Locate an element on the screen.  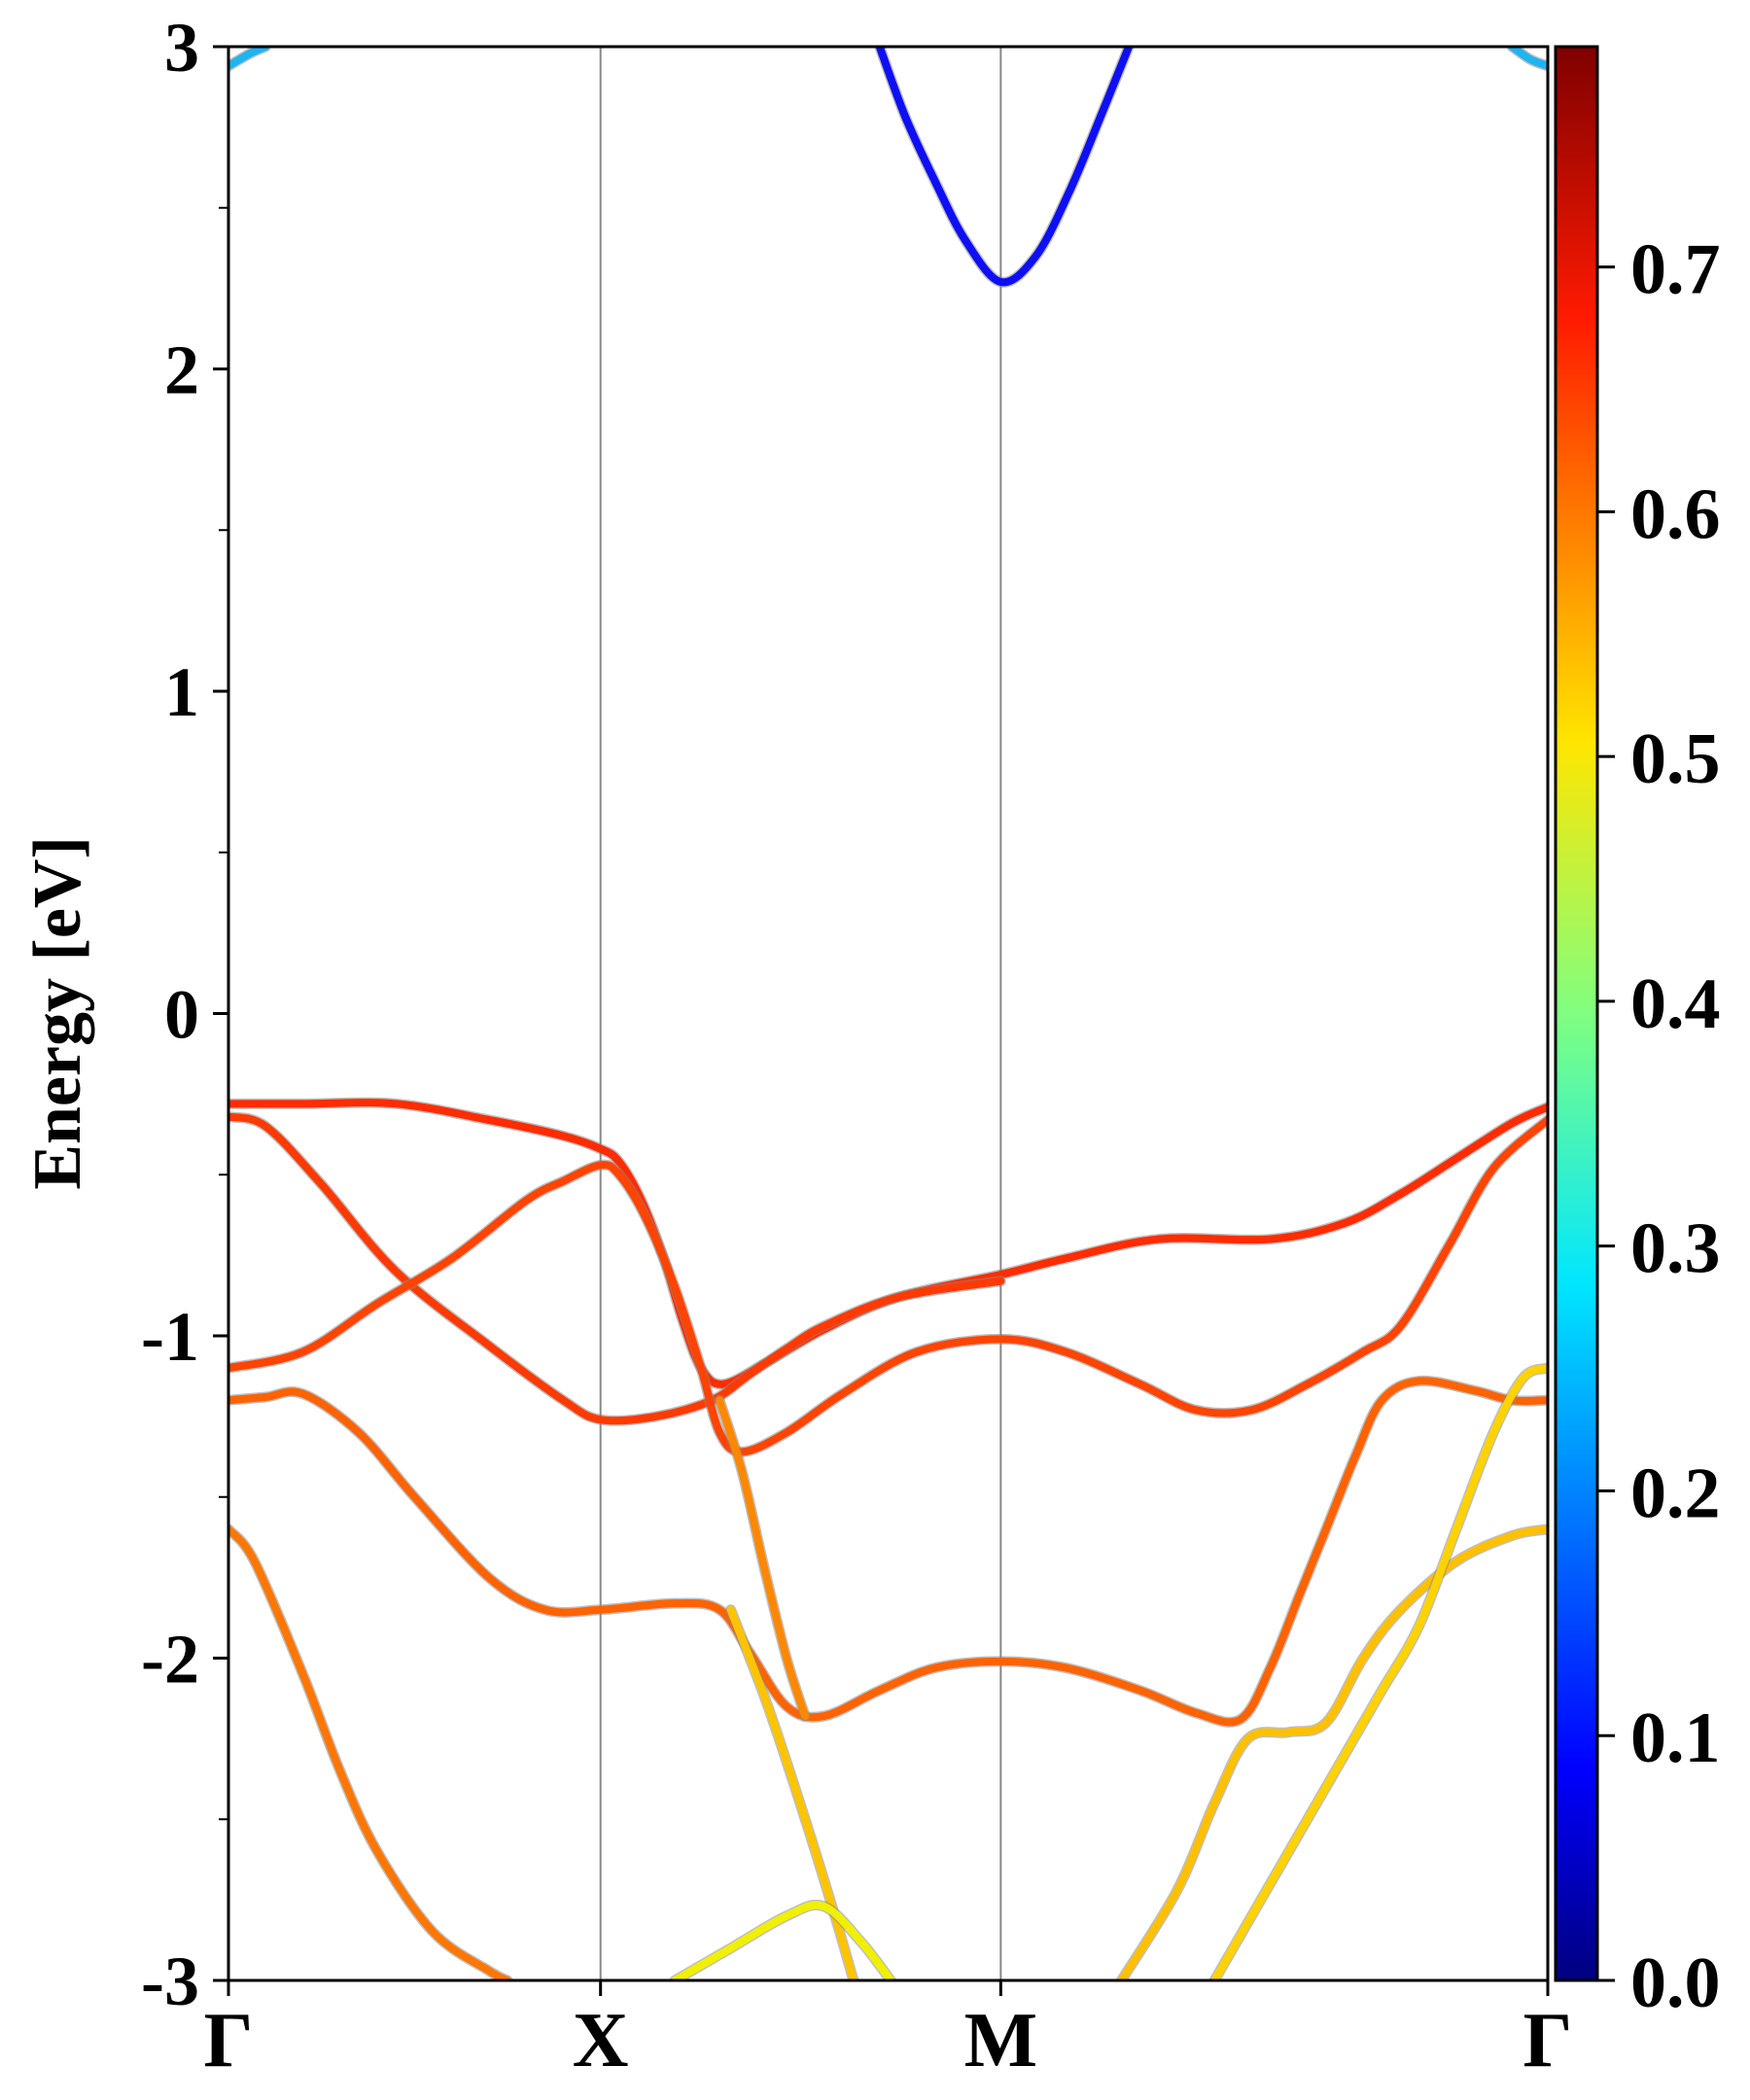
colorbar-tick-label: 0.7 is located at coordinates (1675, 270).